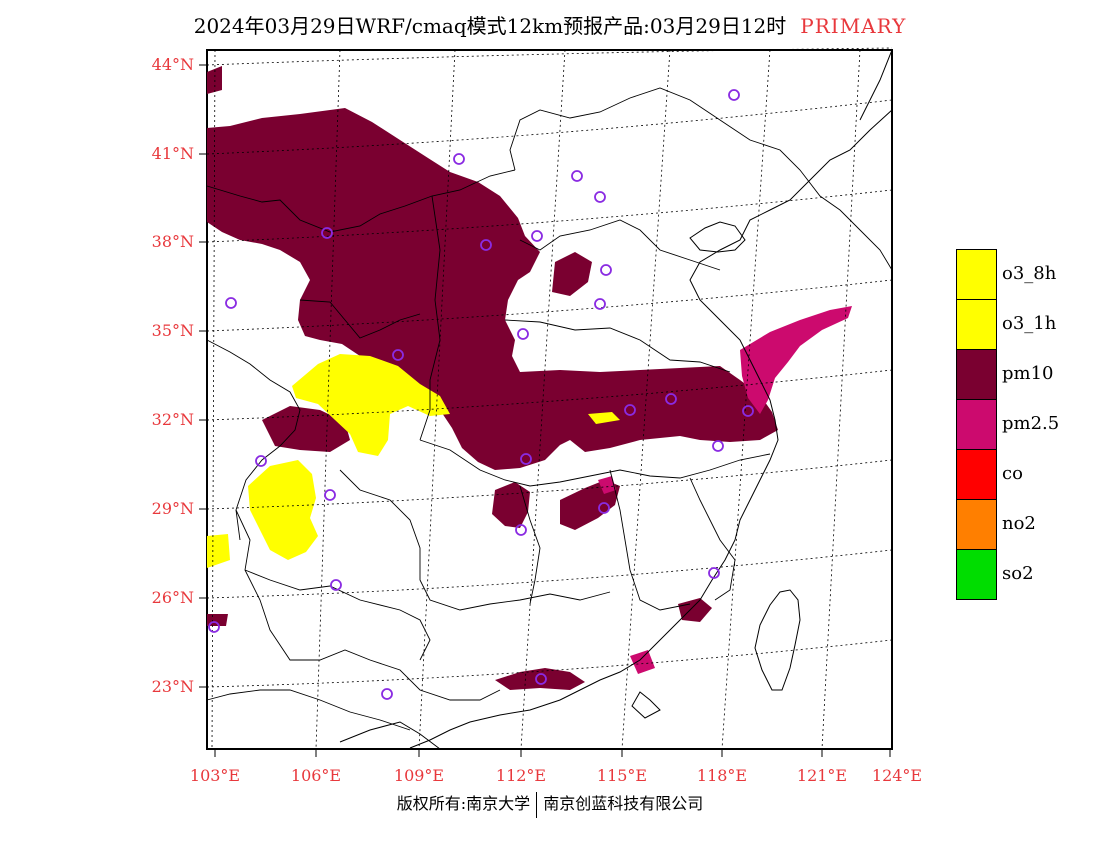 Image resolution: width=1100 pixels, height=850 pixels. What do you see at coordinates (1028, 373) in the screenshot?
I see `legend-label: pm10` at bounding box center [1028, 373].